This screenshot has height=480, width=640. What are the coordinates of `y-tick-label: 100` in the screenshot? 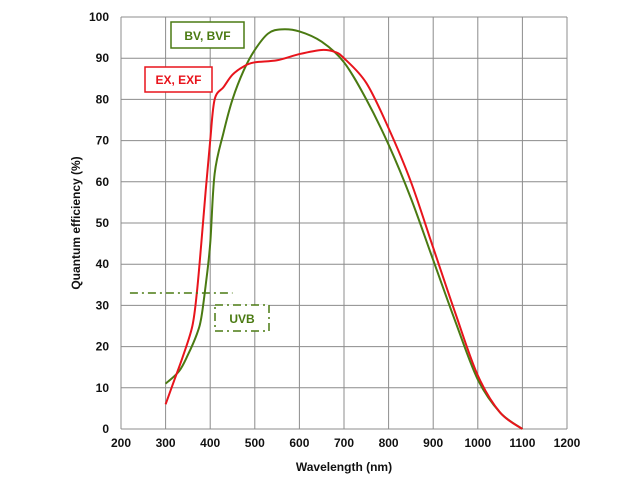 It's located at (99, 17).